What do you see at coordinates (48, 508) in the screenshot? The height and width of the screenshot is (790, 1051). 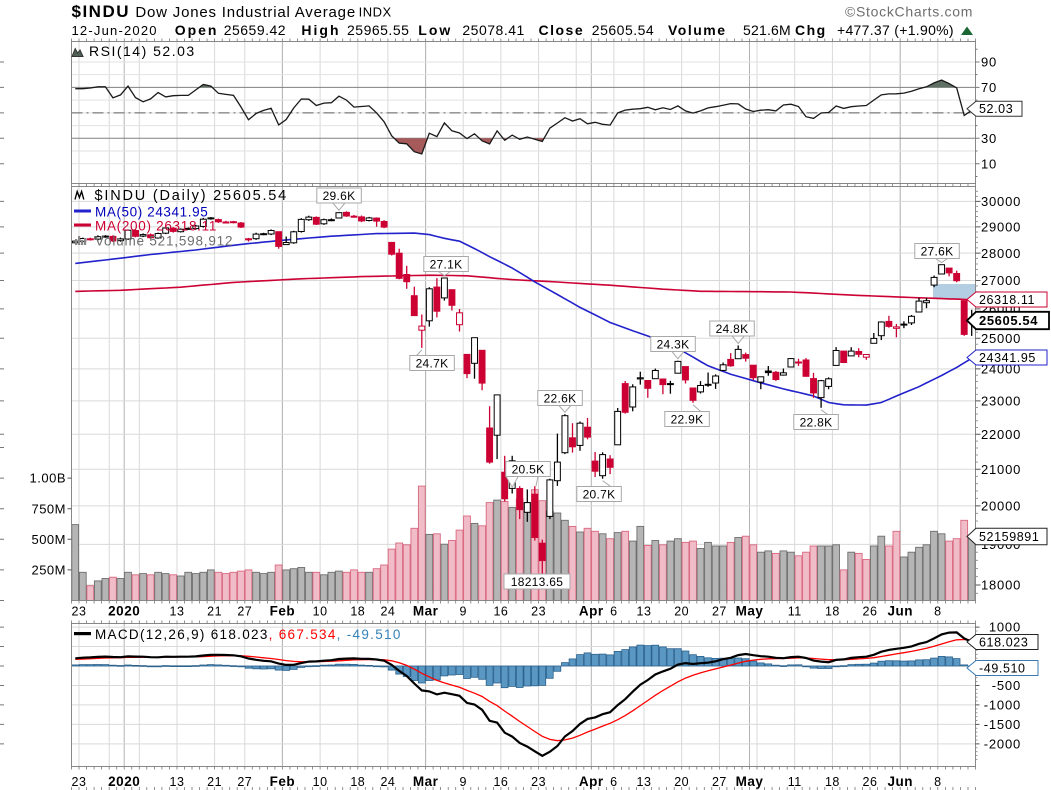 I see `svg-text: 750M` at bounding box center [48, 508].